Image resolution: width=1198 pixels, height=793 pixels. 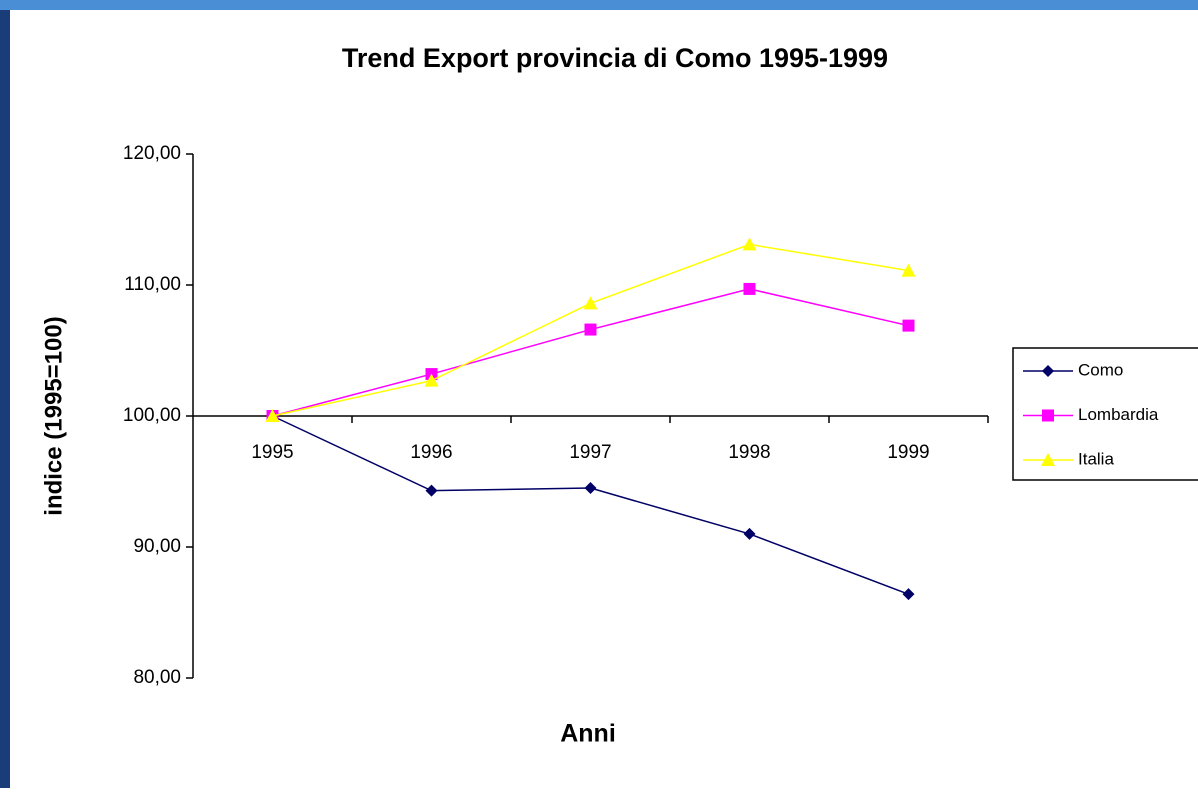 I want to click on x-tick-label: 1996, so click(x=431, y=452).